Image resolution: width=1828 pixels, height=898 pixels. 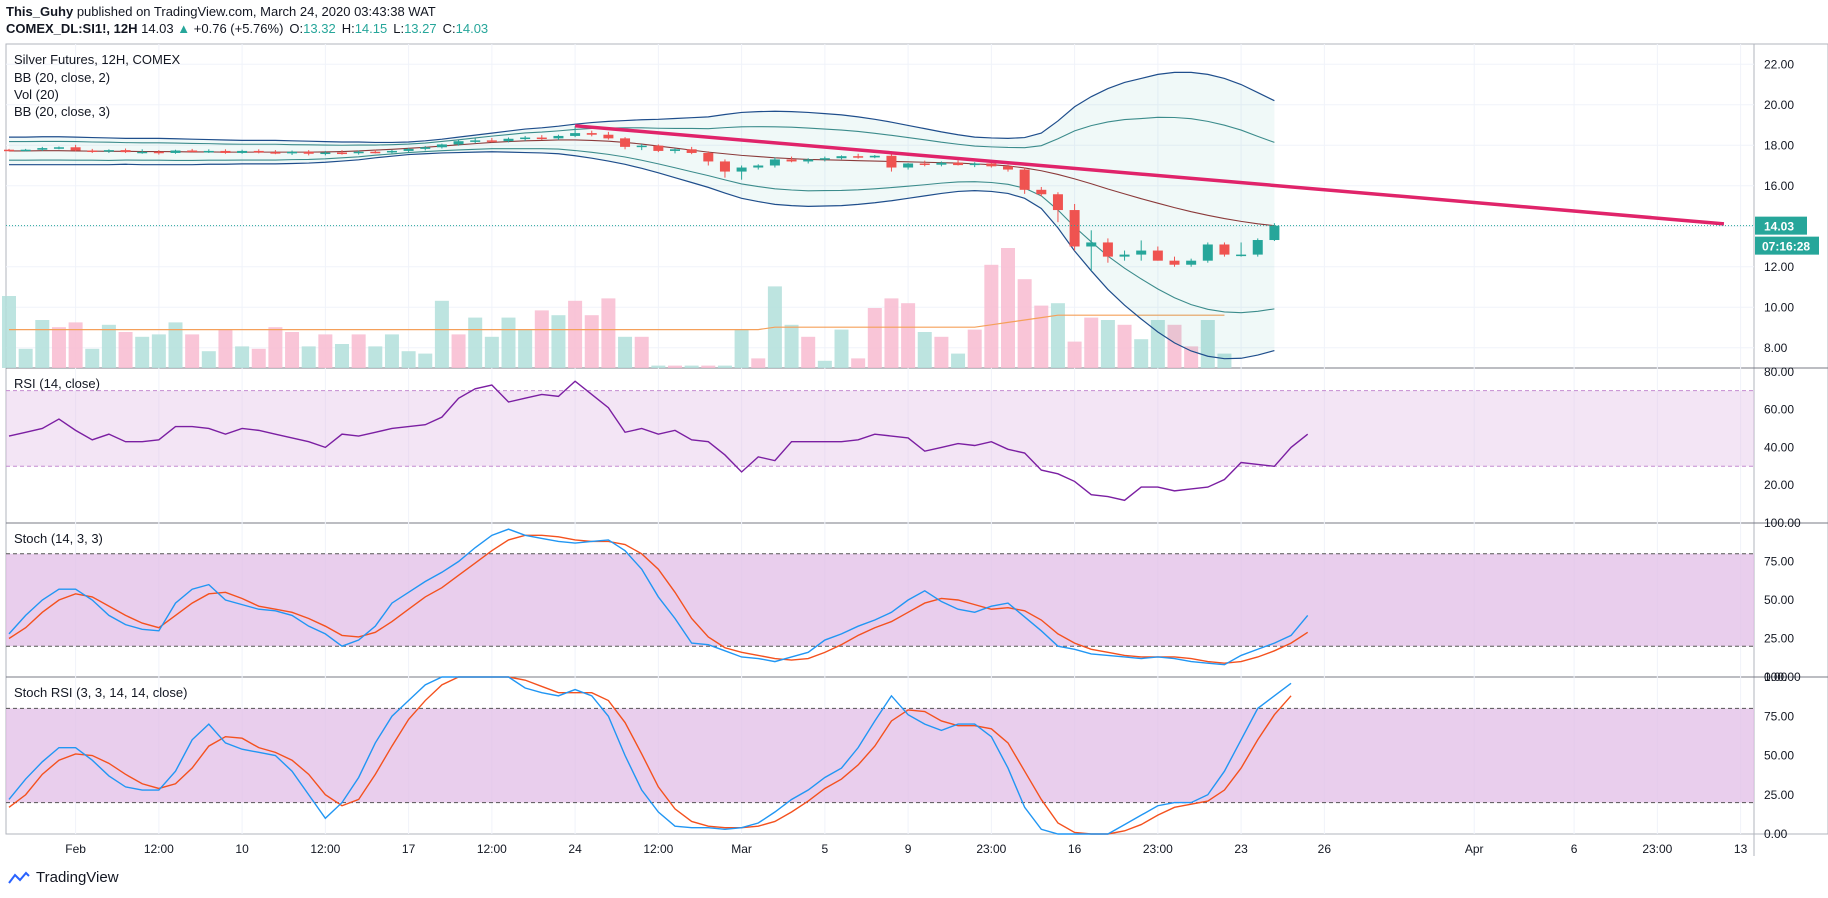 I want to click on open-value: 13.32, so click(x=319, y=28).